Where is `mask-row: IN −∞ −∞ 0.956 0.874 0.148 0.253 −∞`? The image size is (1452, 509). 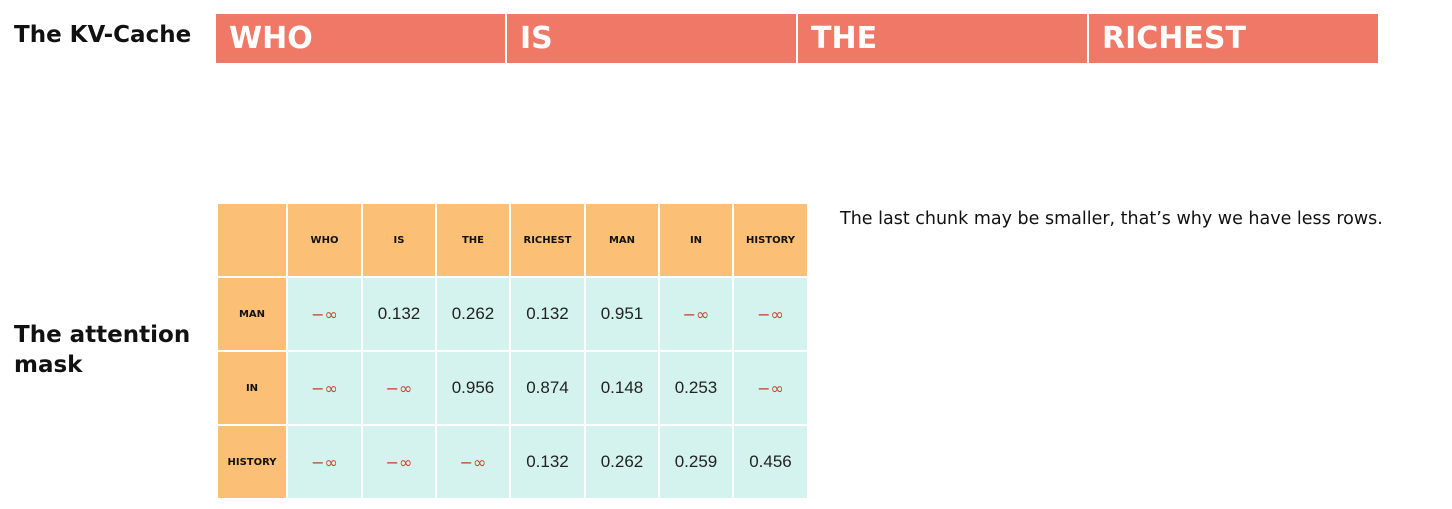 mask-row: IN −∞ −∞ 0.956 0.874 0.148 0.253 −∞ is located at coordinates (512, 388).